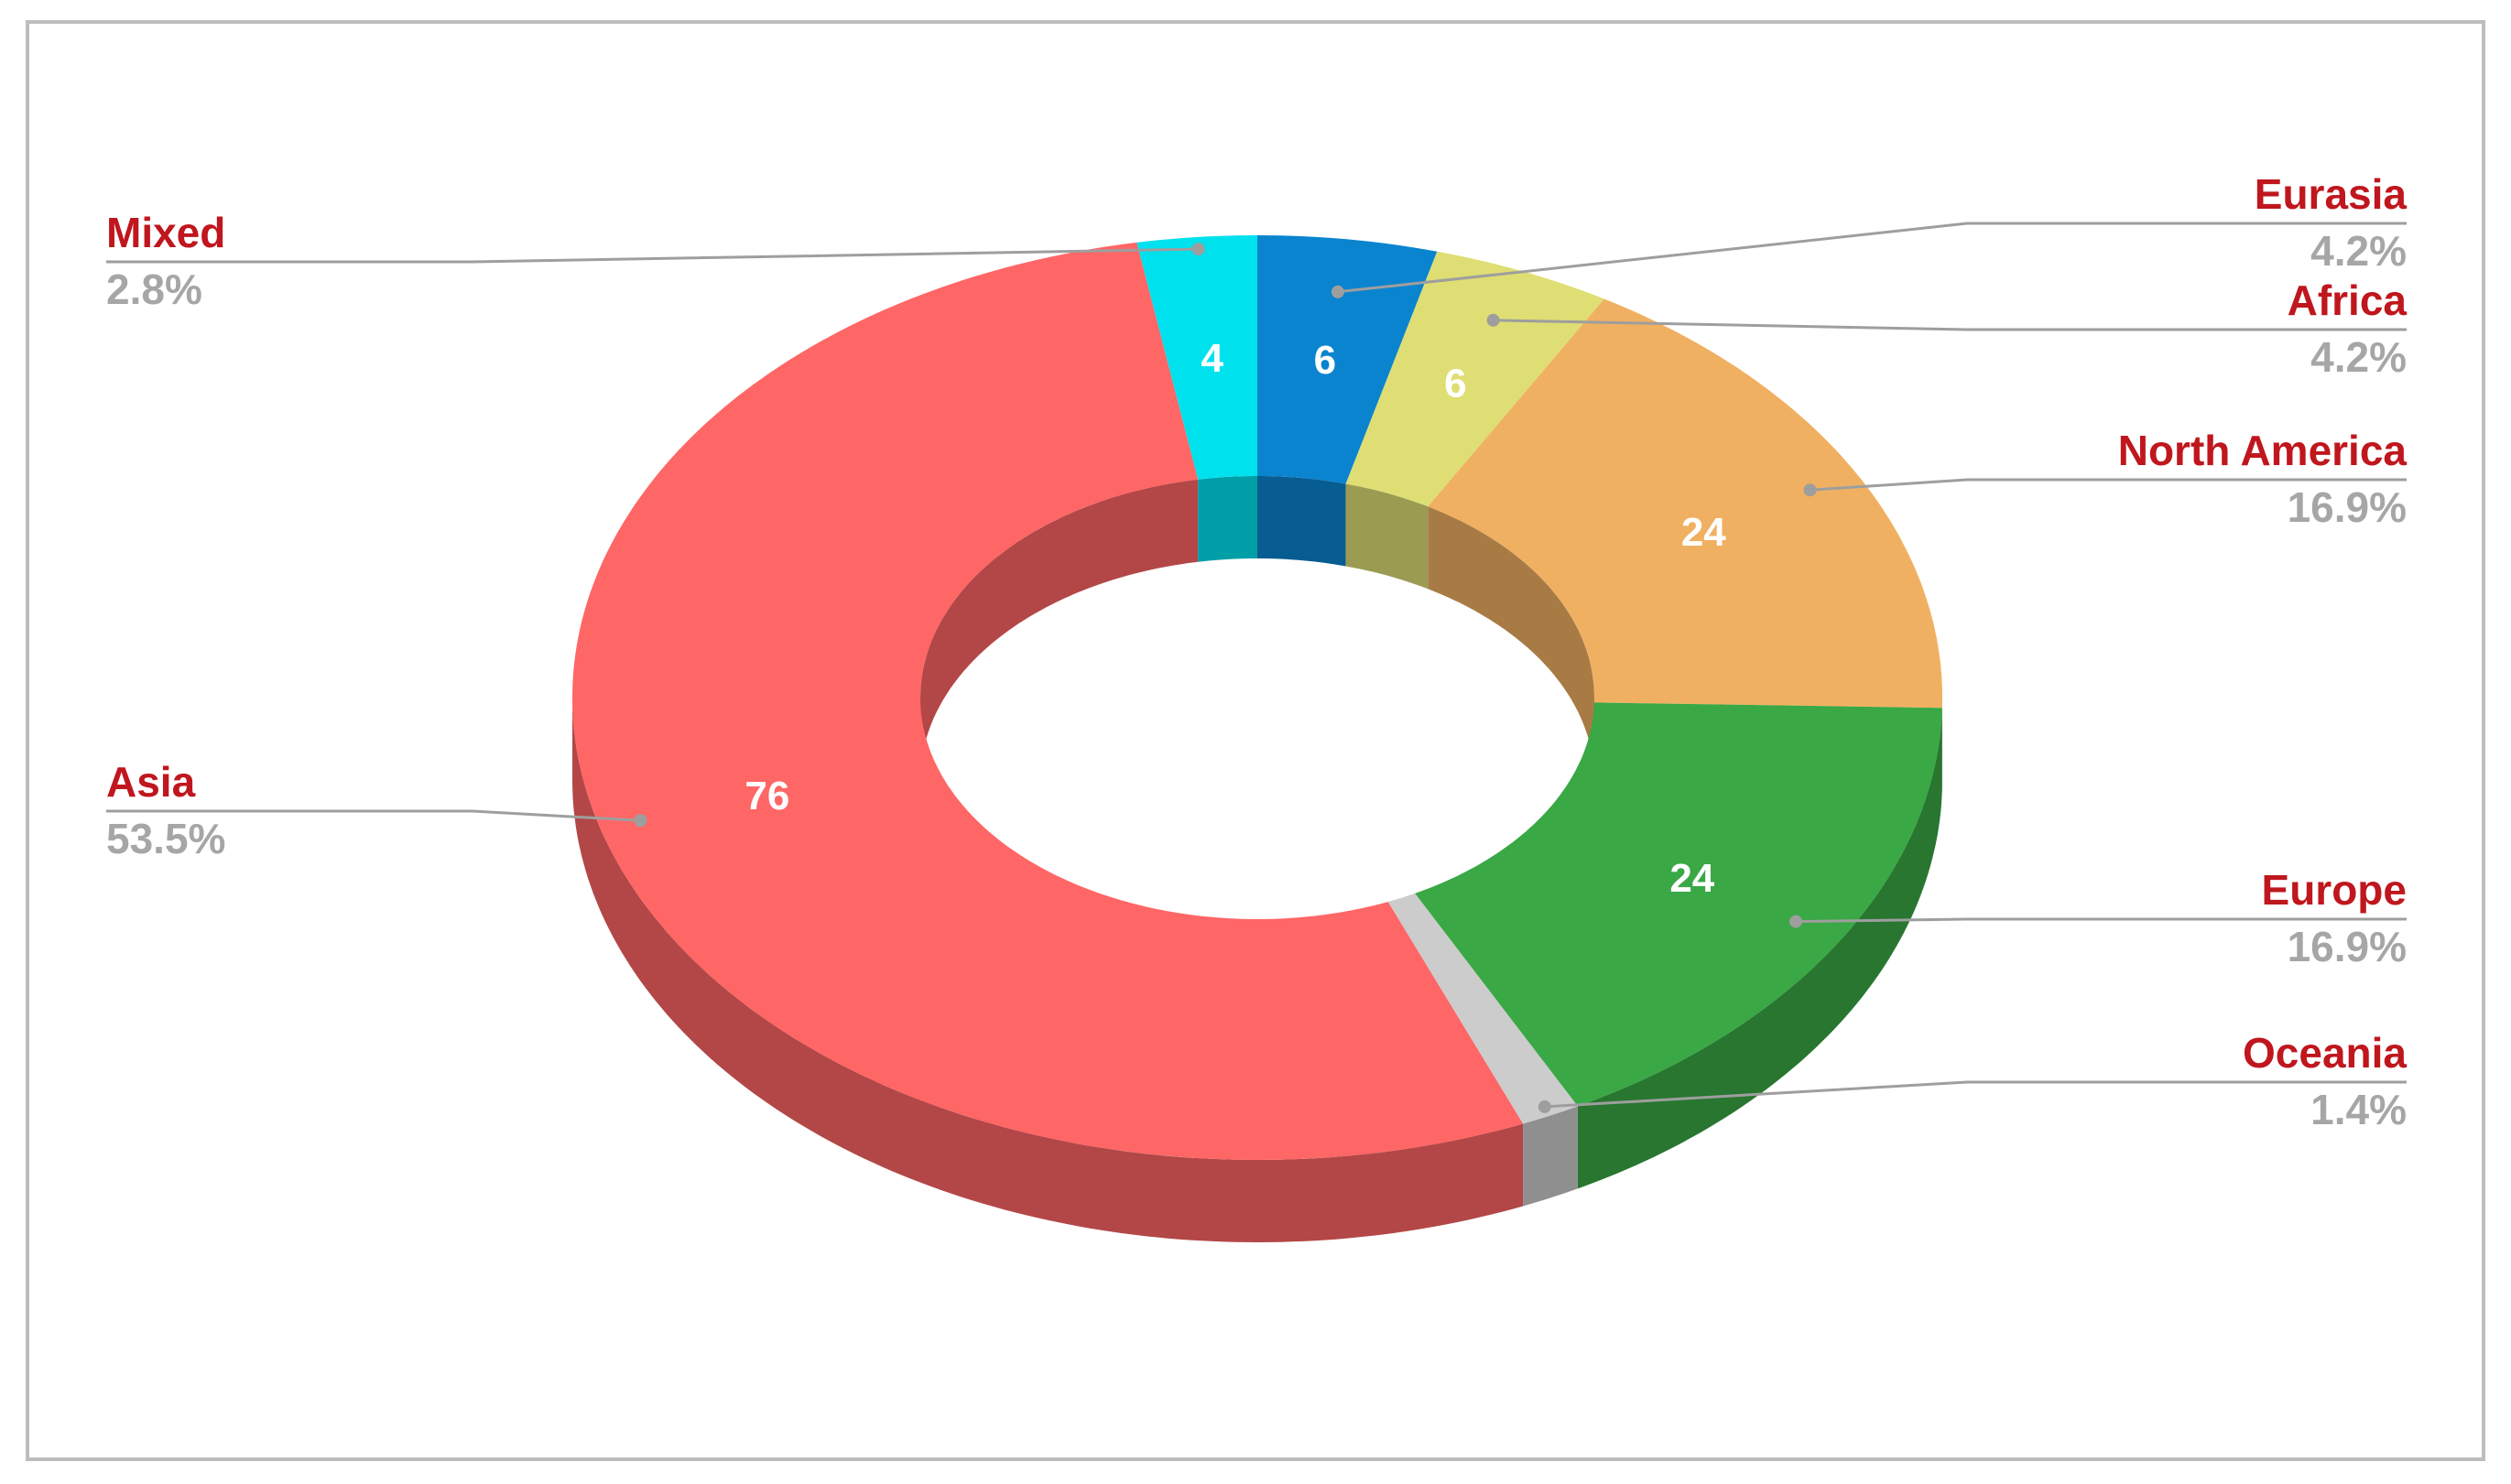  I want to click on leader-dot-north-america, so click(1810, 490).